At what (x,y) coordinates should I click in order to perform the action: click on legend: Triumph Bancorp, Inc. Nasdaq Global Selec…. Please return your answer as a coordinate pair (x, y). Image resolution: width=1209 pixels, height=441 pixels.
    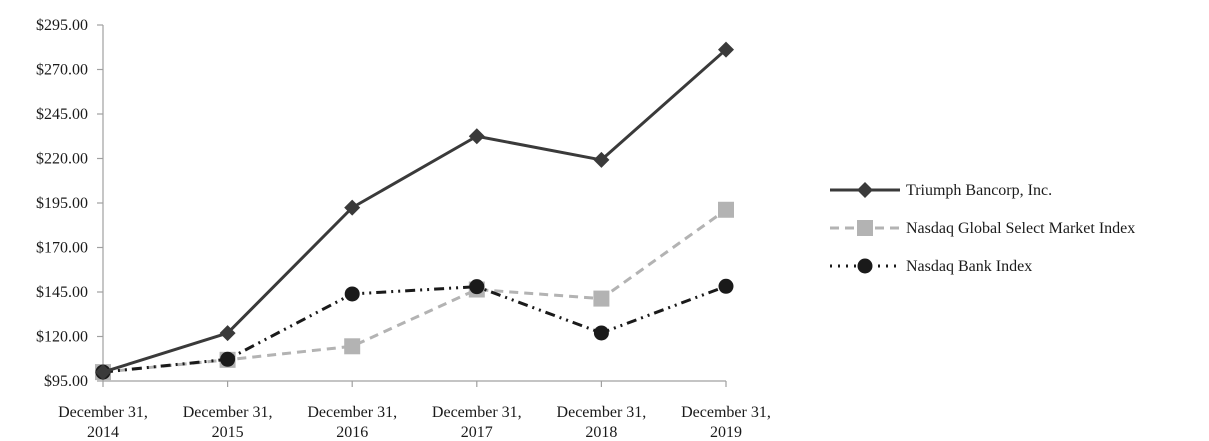
    Looking at the image, I should click on (982, 228).